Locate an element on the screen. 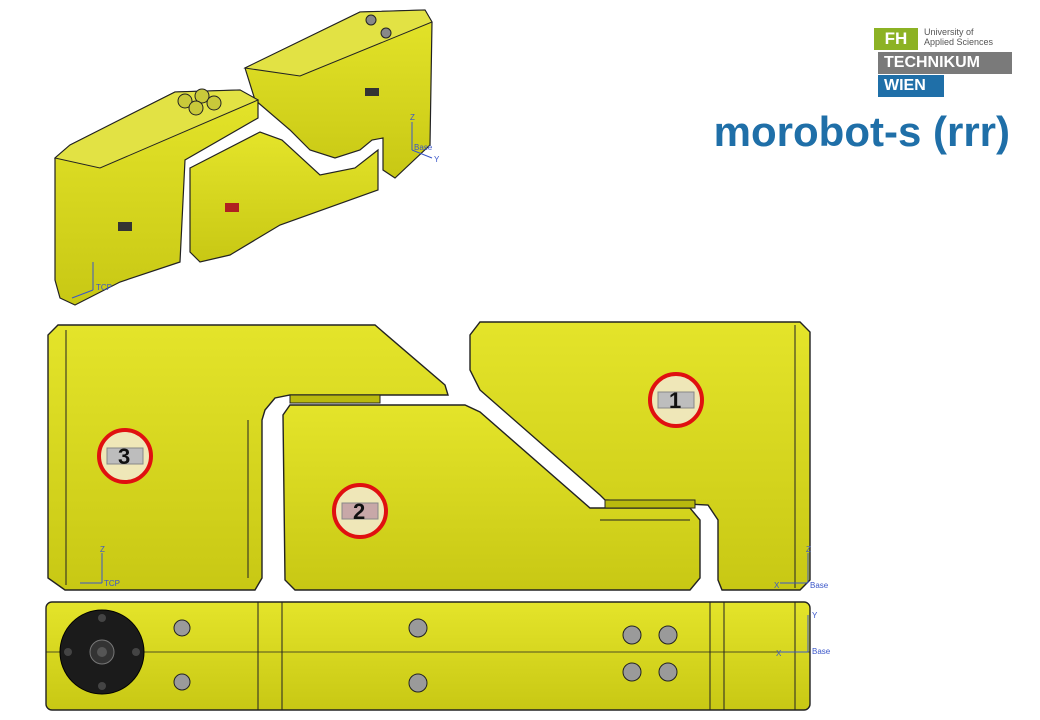 The height and width of the screenshot is (720, 1040). servo-horn is located at coordinates (102, 652).